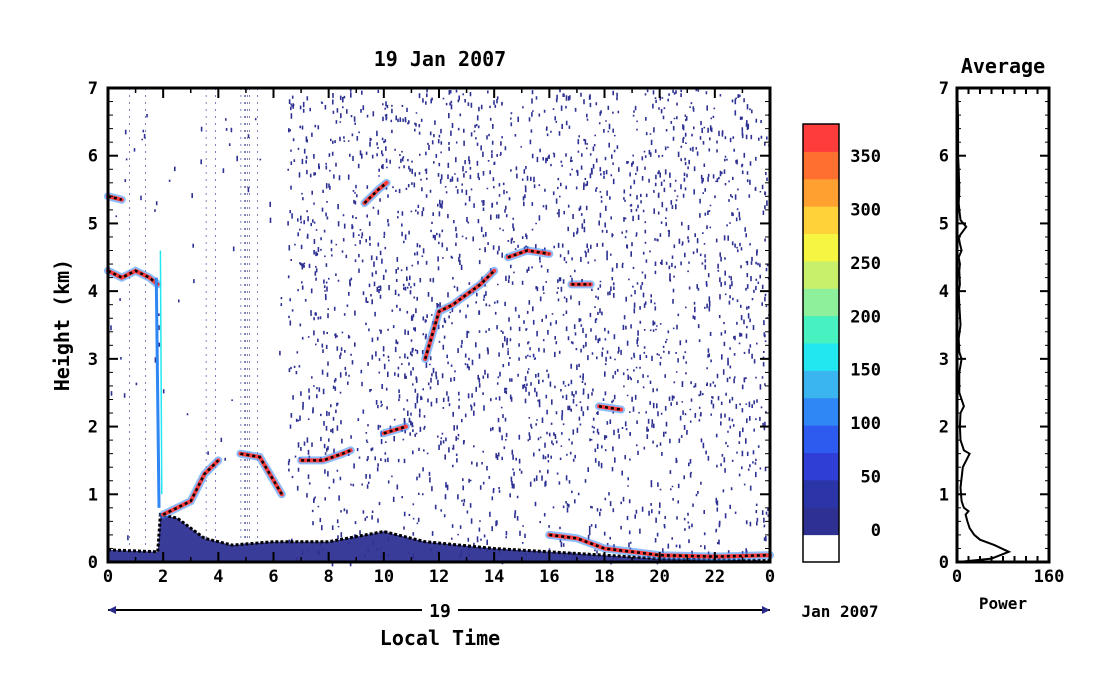 The height and width of the screenshot is (698, 1109). I want to click on profile-y-tick-label: 4, so click(944, 292).